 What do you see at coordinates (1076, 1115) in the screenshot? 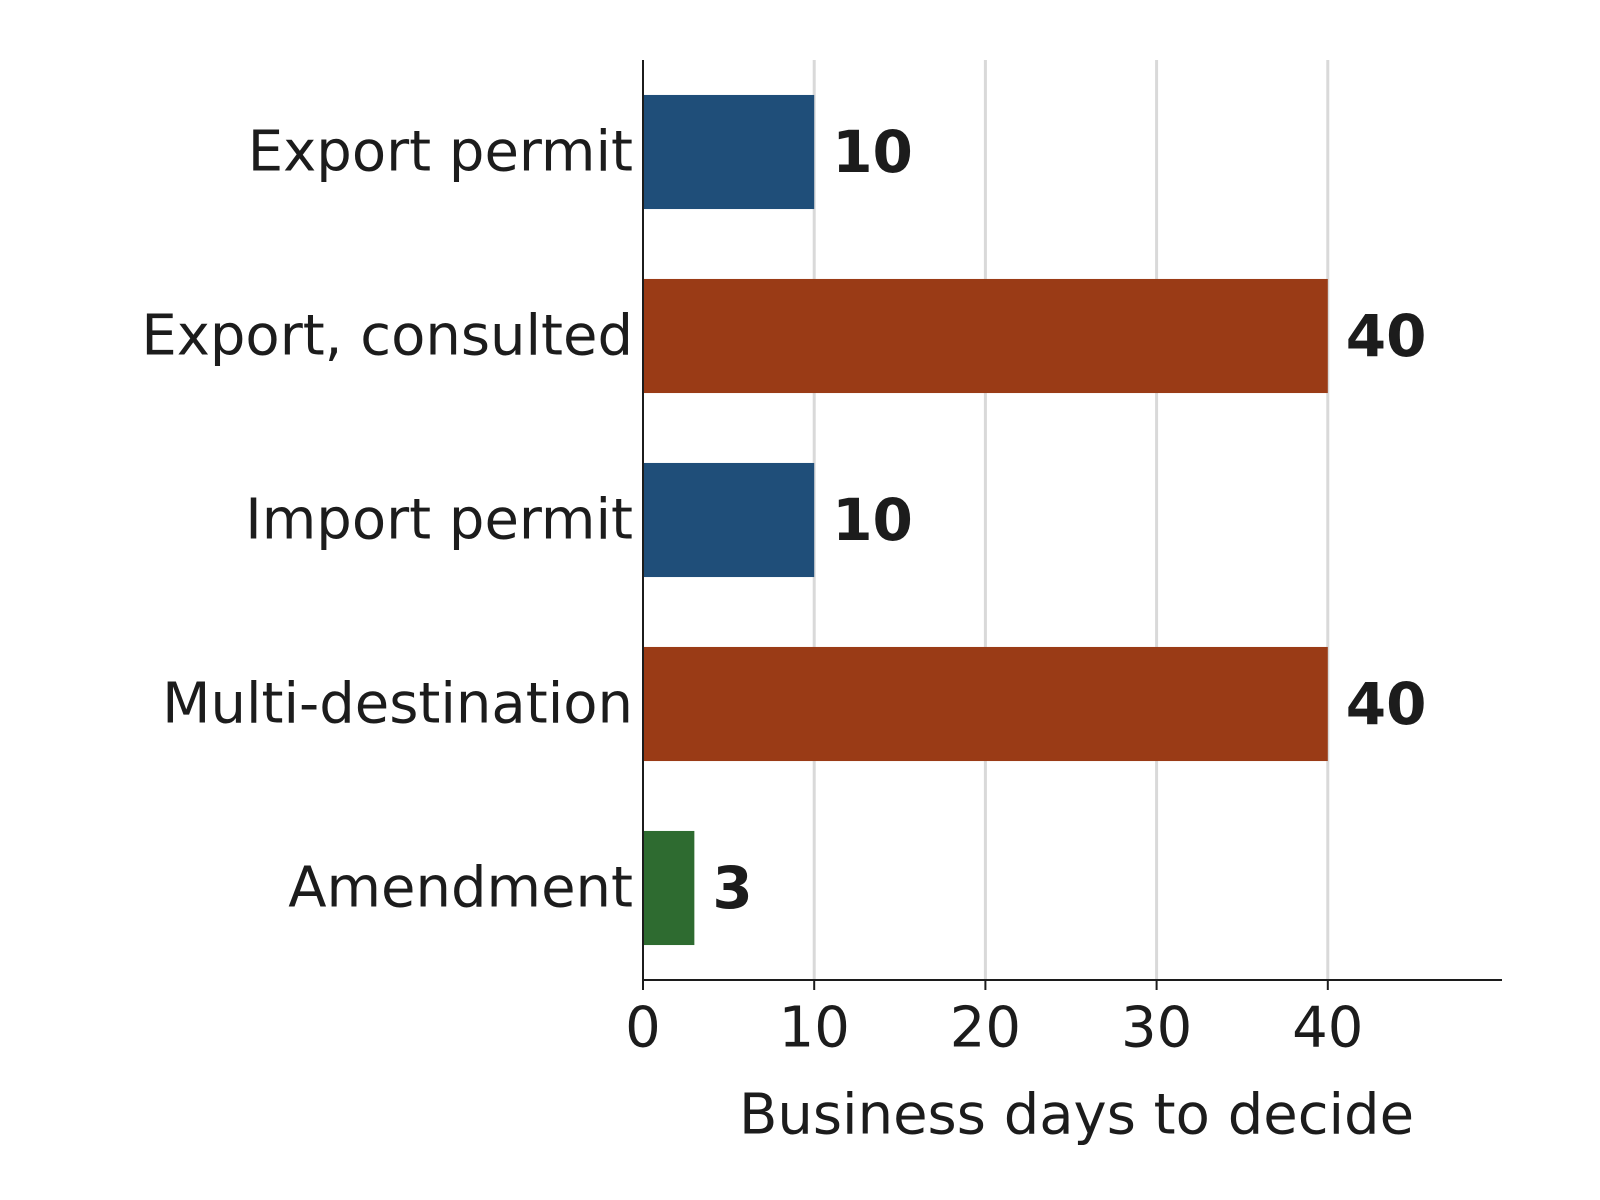
I see `x-axis-title: Business days to decide` at bounding box center [1076, 1115].